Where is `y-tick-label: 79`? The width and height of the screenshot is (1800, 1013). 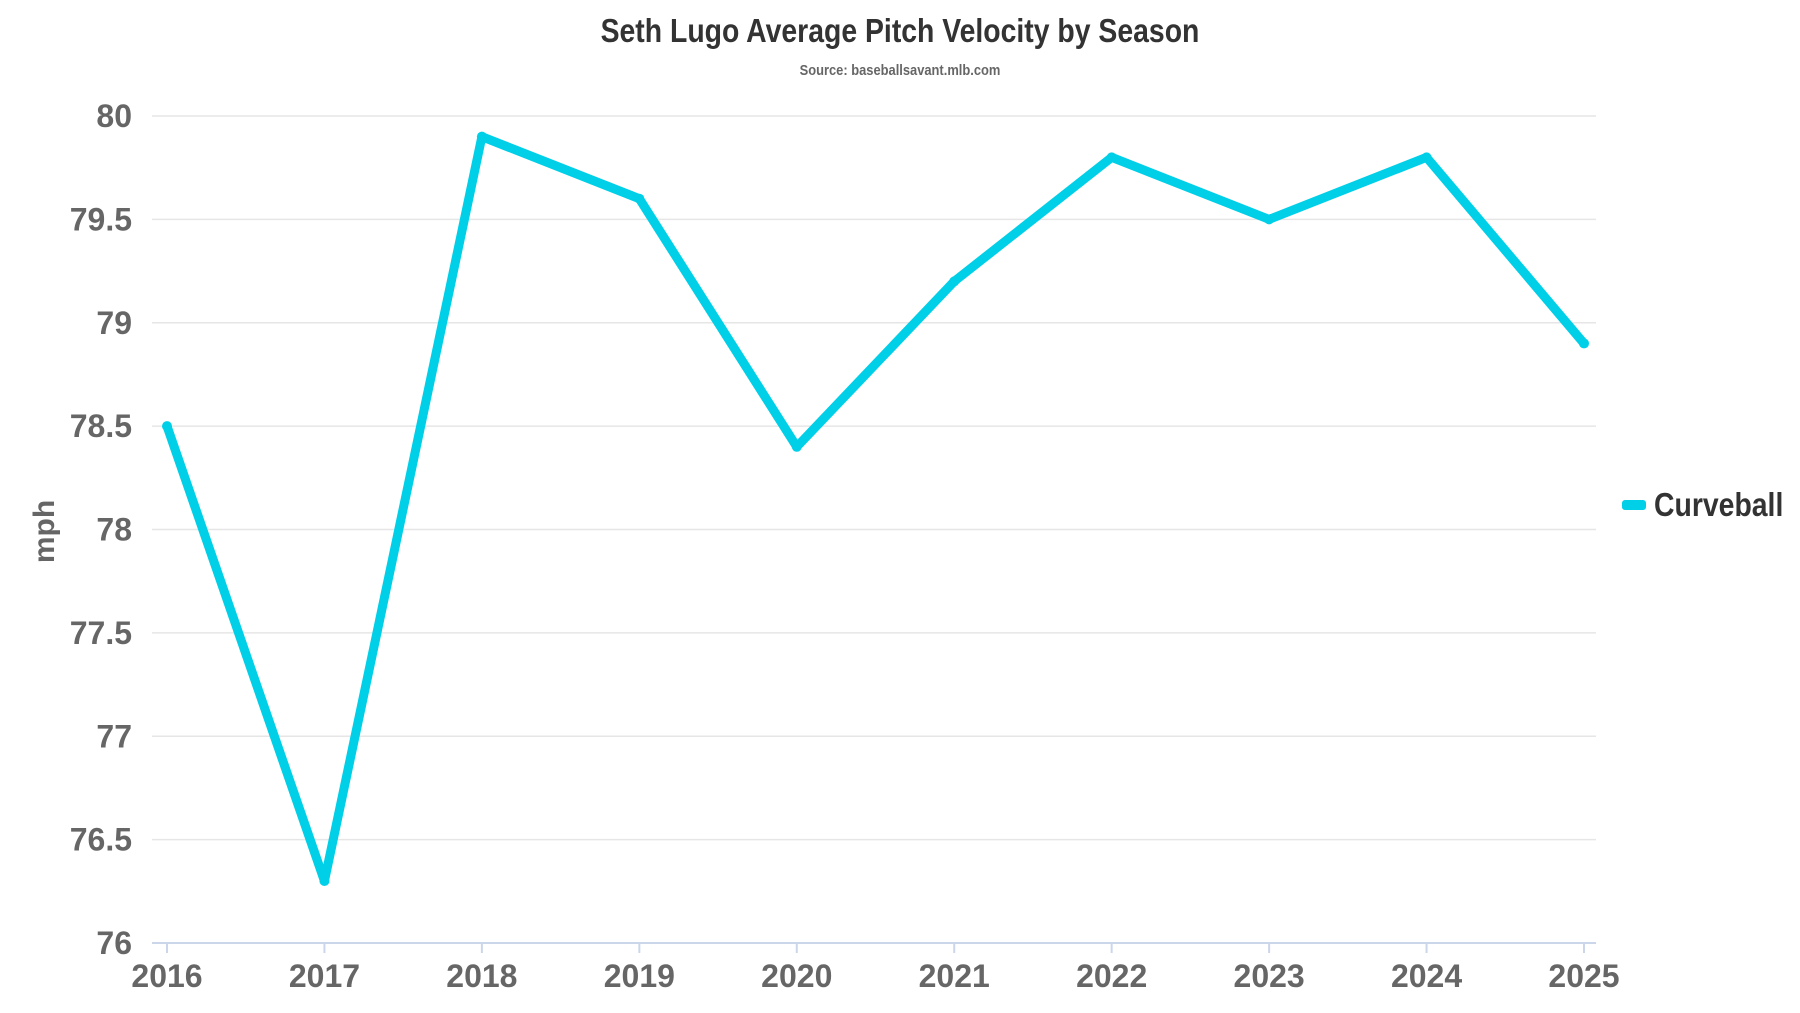 y-tick-label: 79 is located at coordinates (114, 323).